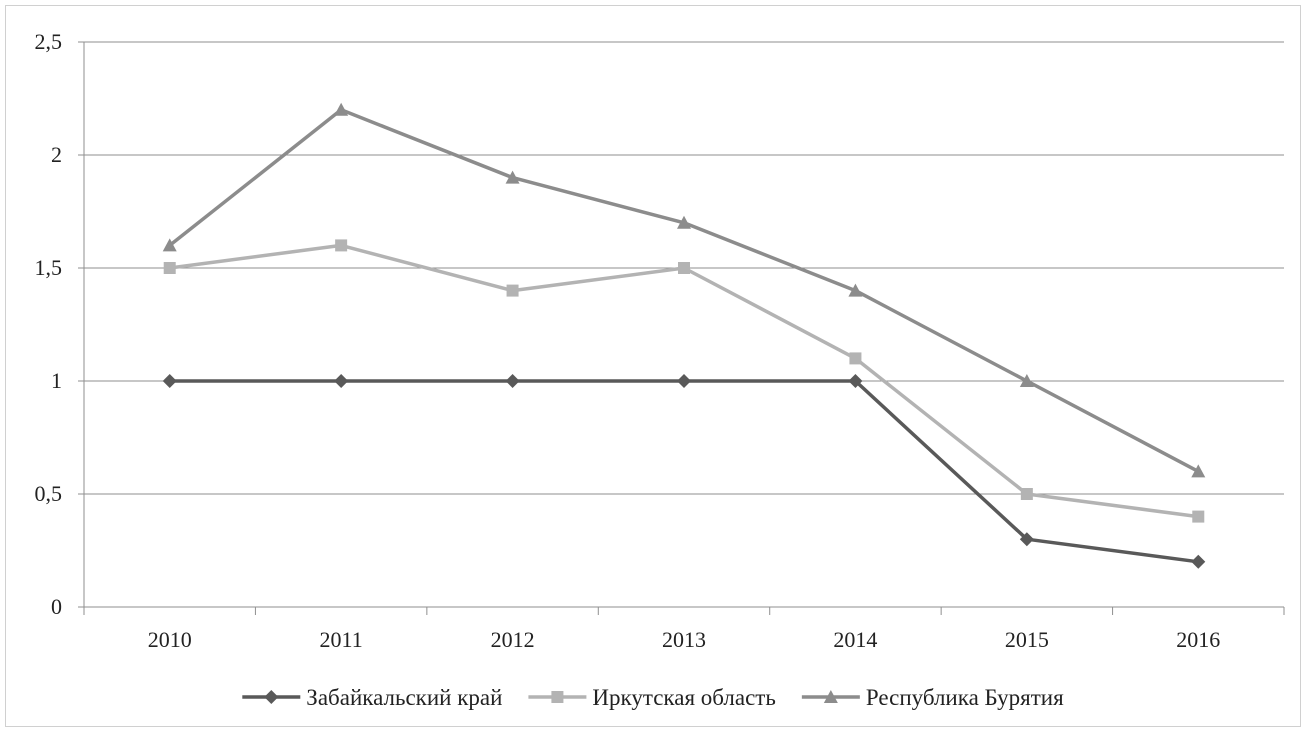 The image size is (1306, 732). I want to click on x-tick-label: 2016, so click(1198, 639).